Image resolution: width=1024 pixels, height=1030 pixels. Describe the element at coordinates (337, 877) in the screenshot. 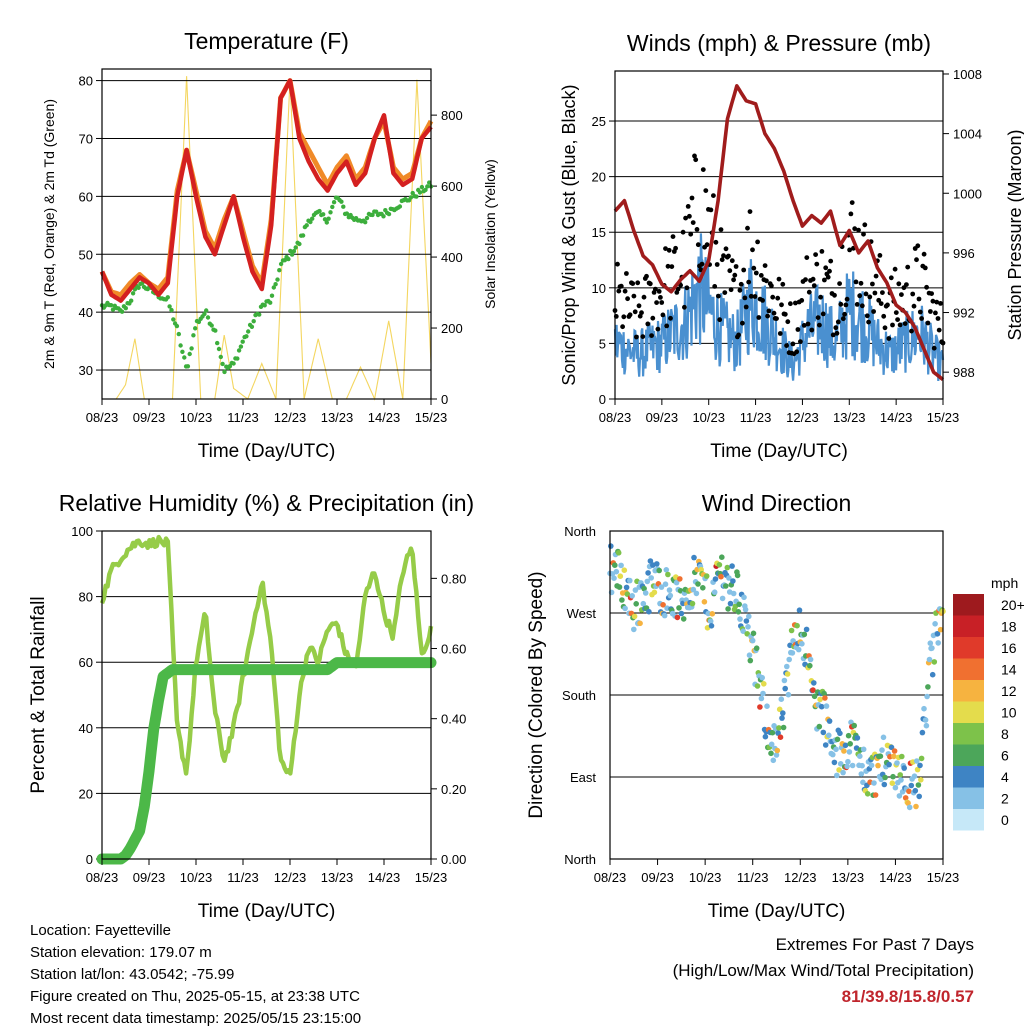

I see `x-tick-label: 13/23` at that location.